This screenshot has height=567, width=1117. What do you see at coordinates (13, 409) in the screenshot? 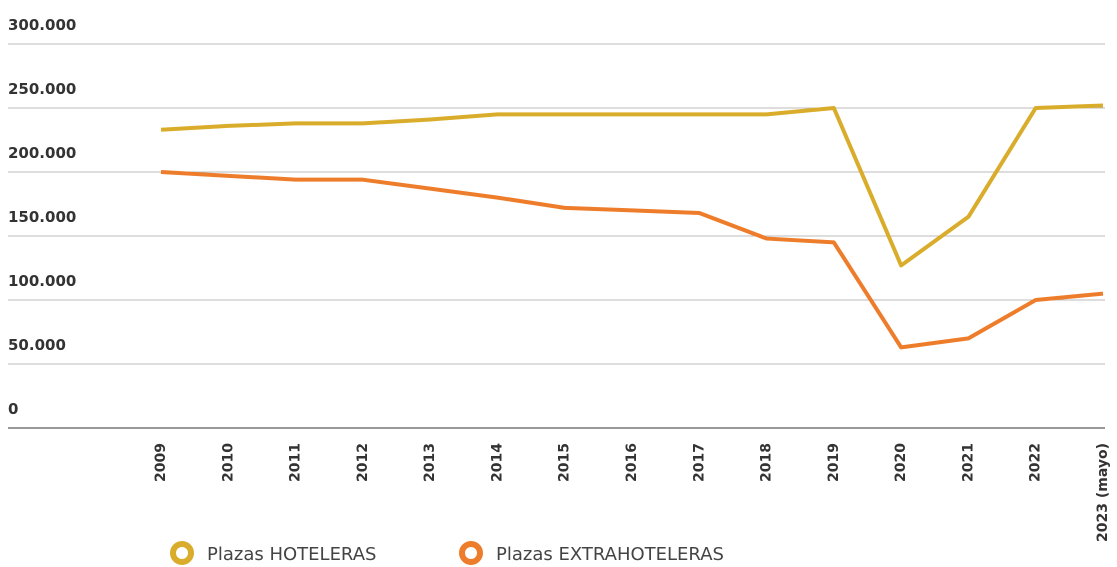
I see `y-tick-label: 0` at bounding box center [13, 409].